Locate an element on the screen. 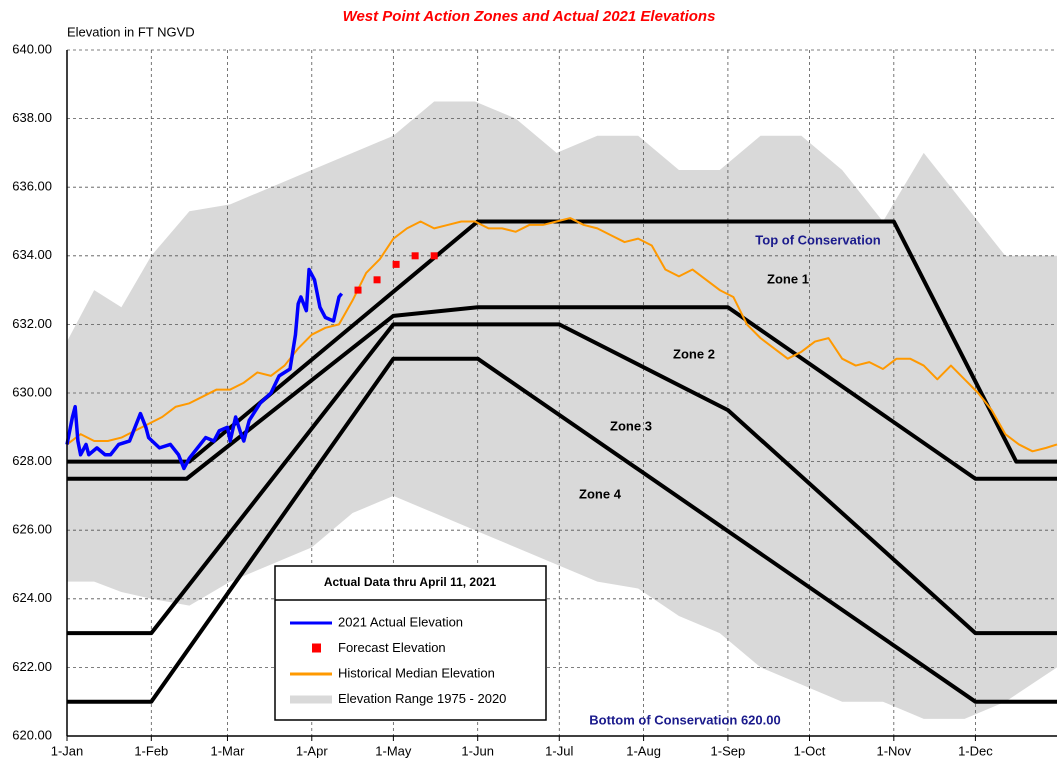 The image size is (1058, 762). x-tick-label: 1-Aug is located at coordinates (643, 750).